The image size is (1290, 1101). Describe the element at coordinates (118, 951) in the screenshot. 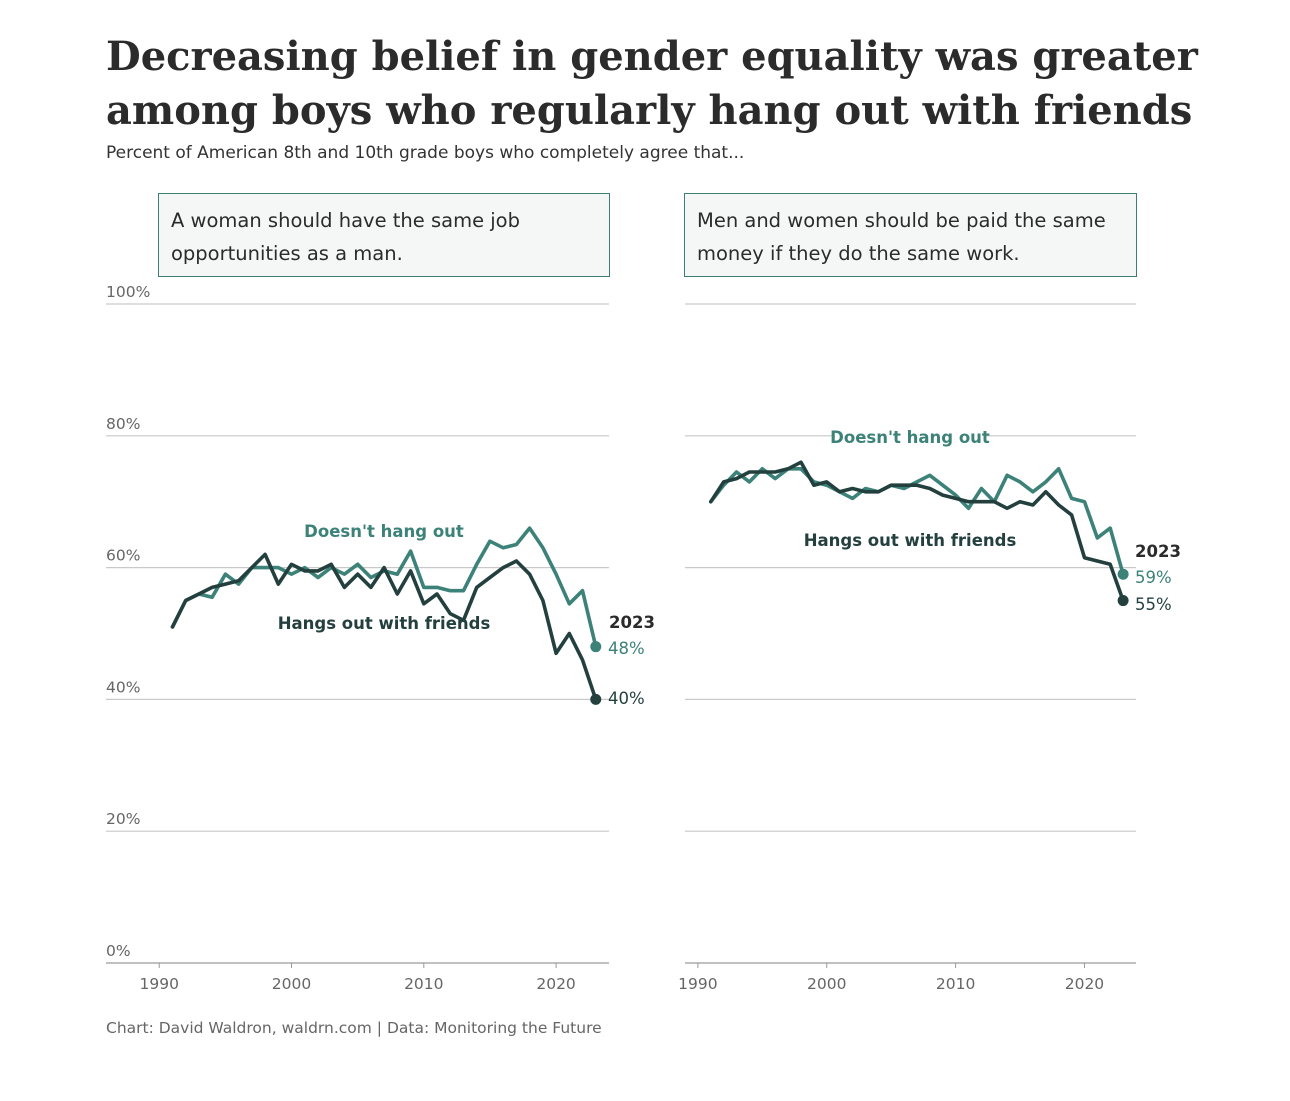

I see `y-tick-label: 0%` at that location.